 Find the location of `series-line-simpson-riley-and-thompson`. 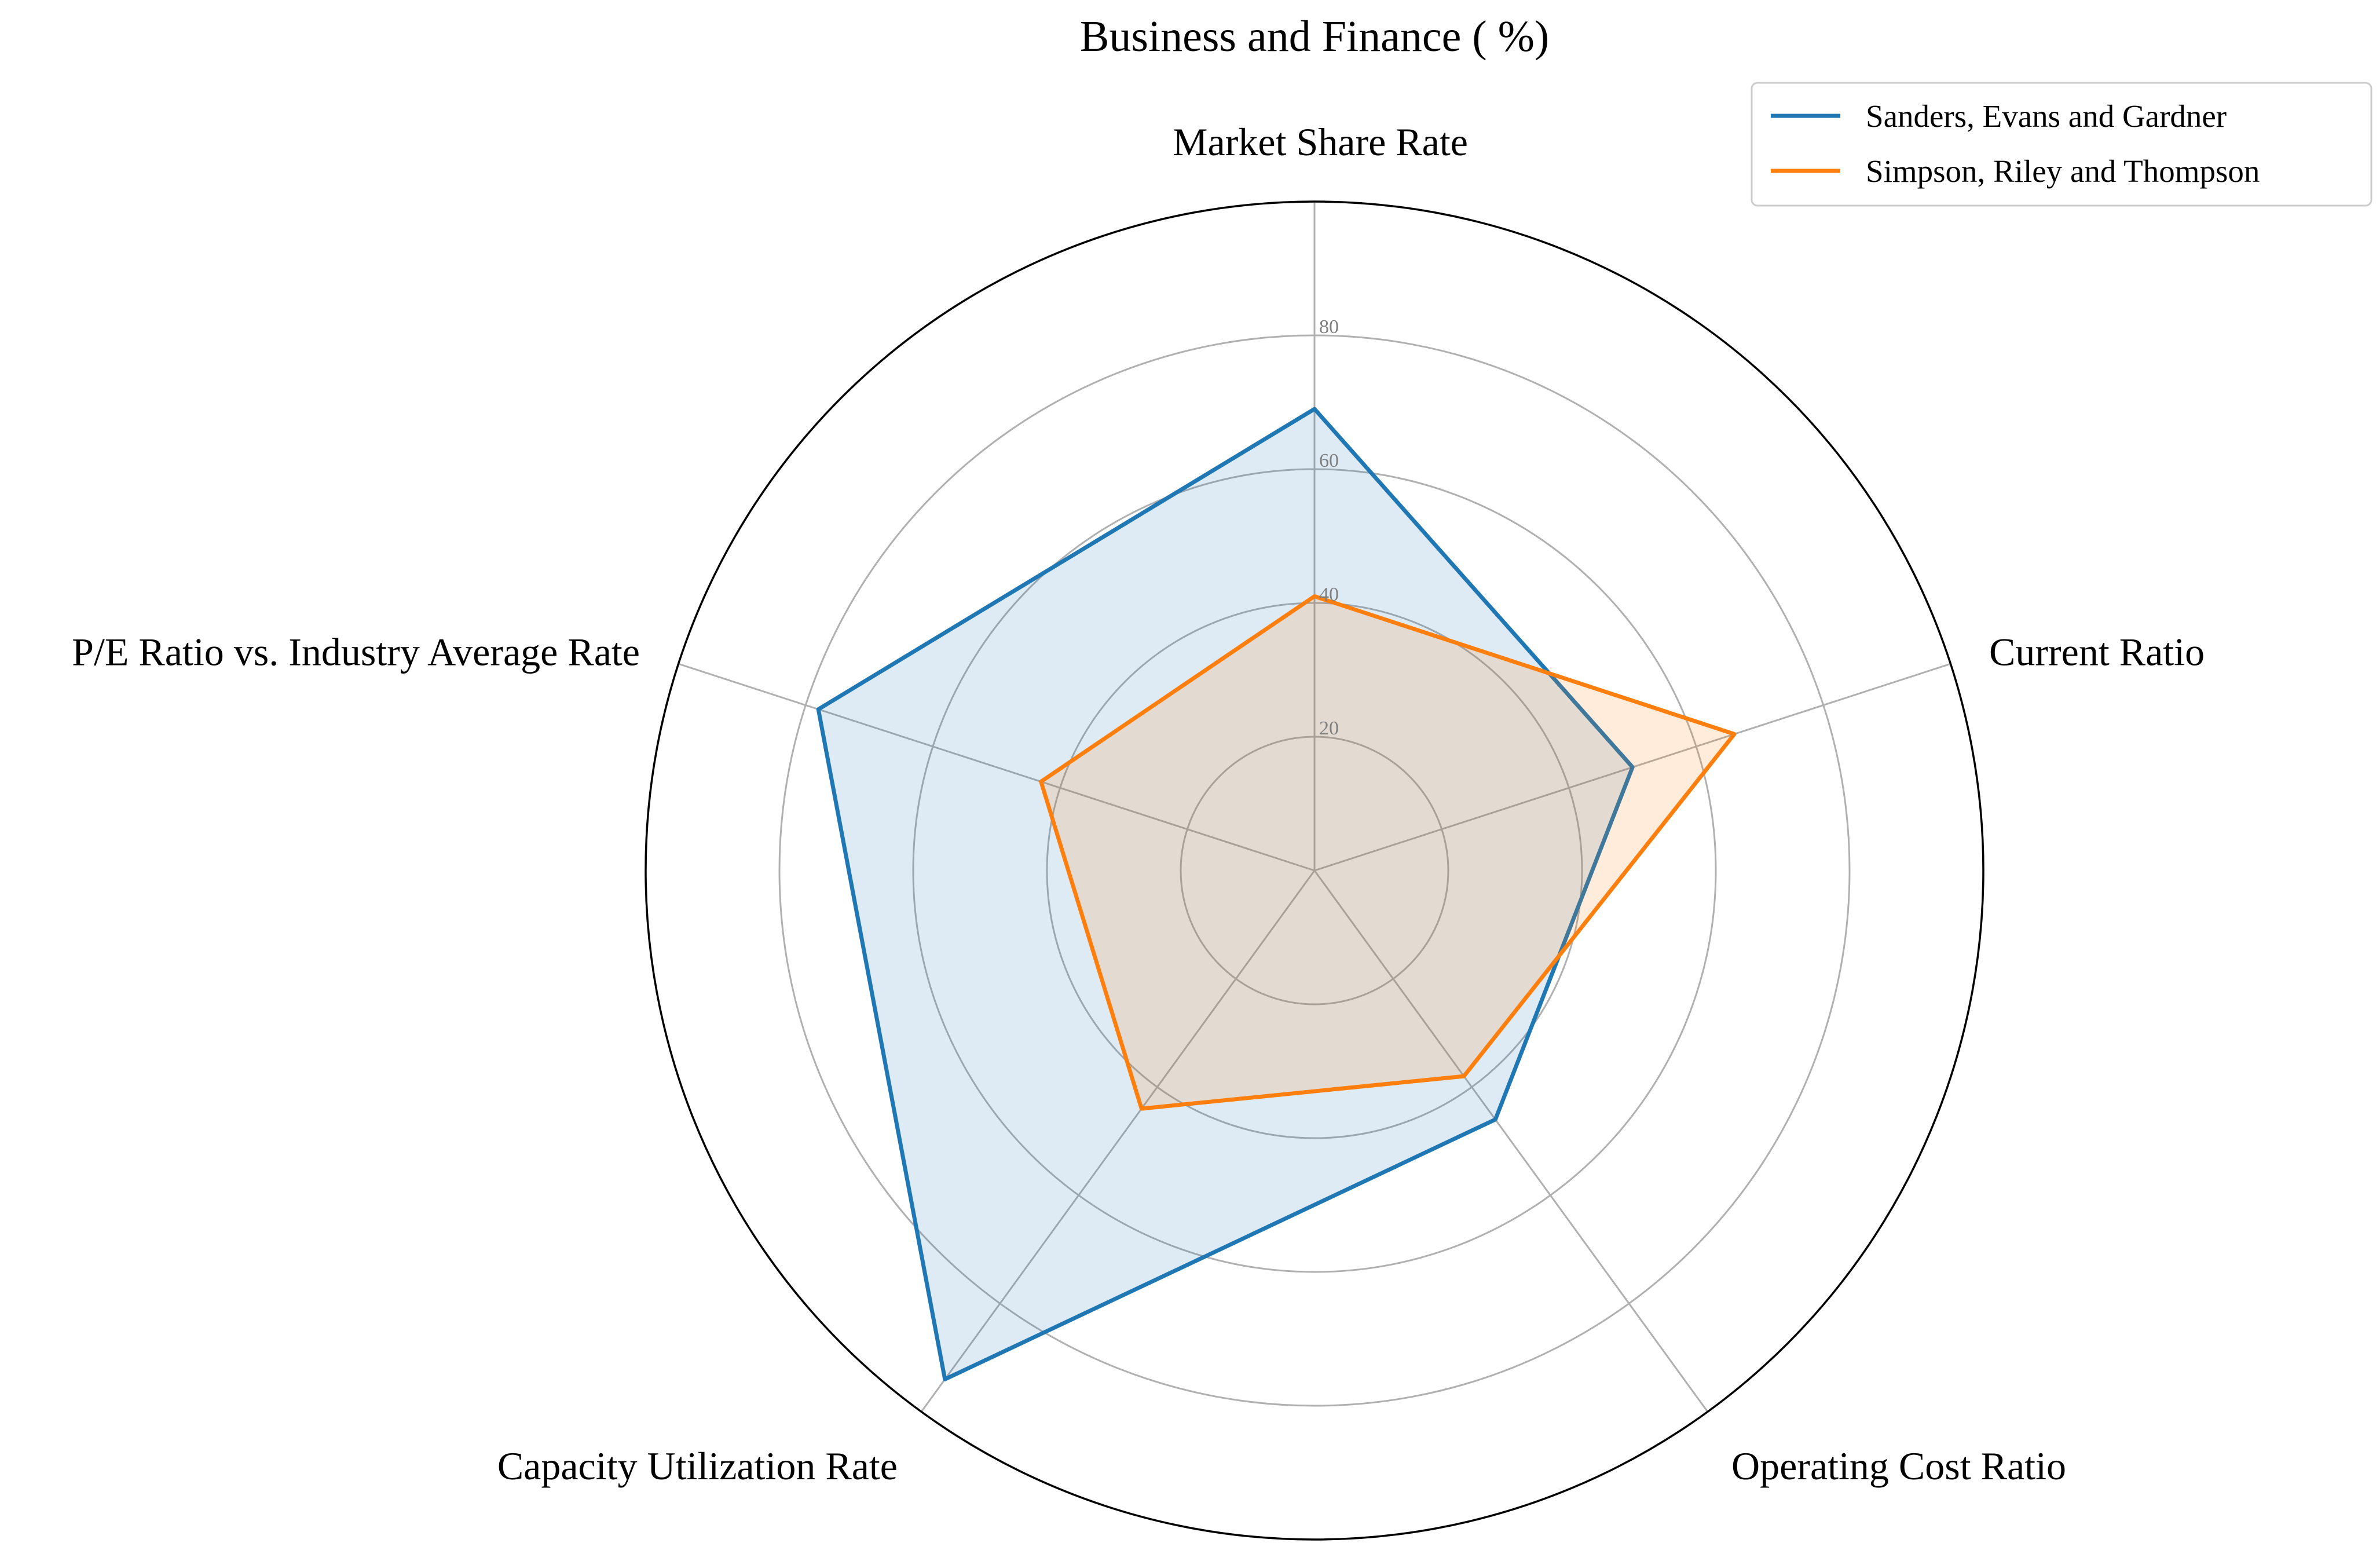

series-line-simpson-riley-and-thompson is located at coordinates (1388, 853).